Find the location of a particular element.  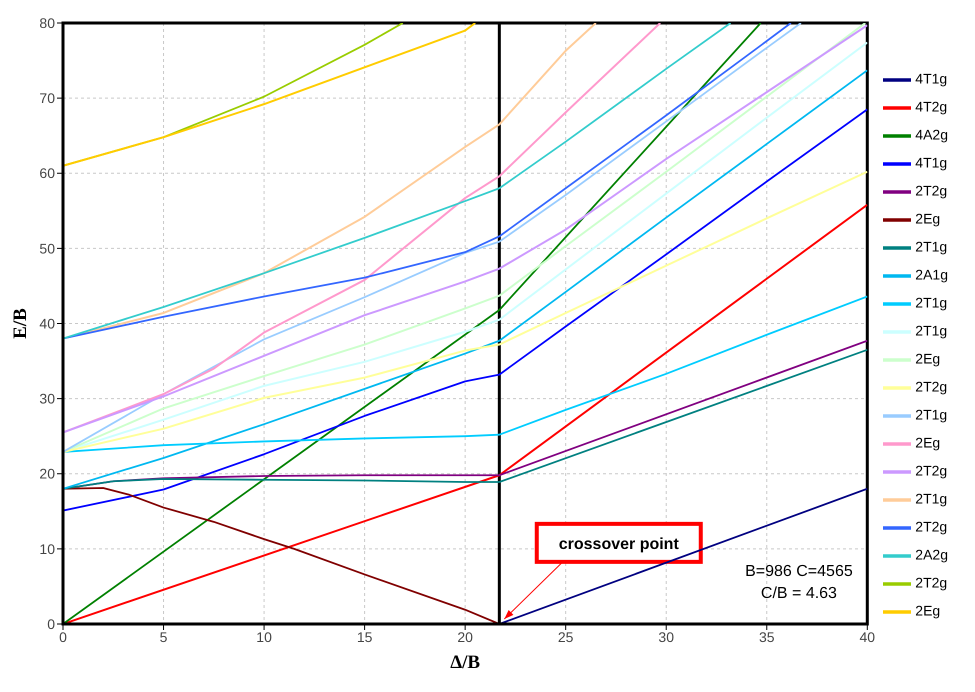

x-tick-label: 35 is located at coordinates (766, 636).